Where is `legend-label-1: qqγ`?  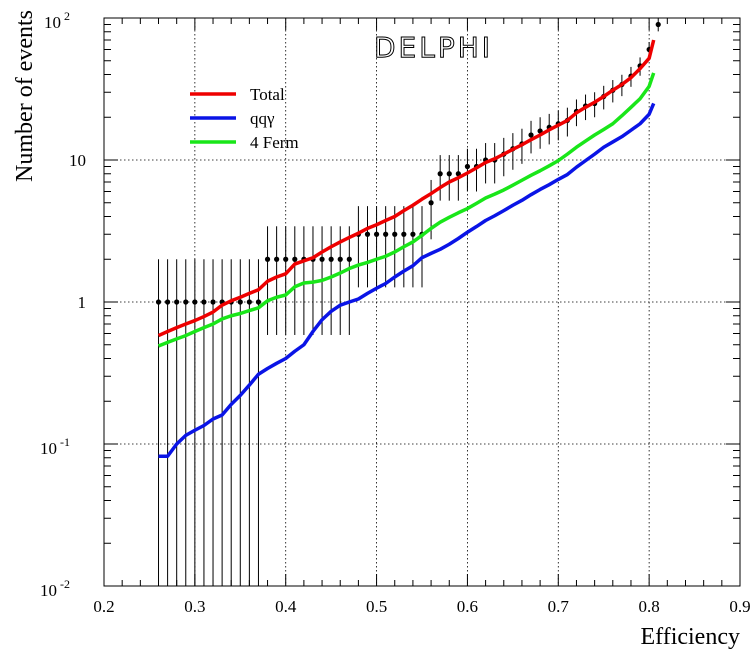 legend-label-1: qqγ is located at coordinates (262, 118).